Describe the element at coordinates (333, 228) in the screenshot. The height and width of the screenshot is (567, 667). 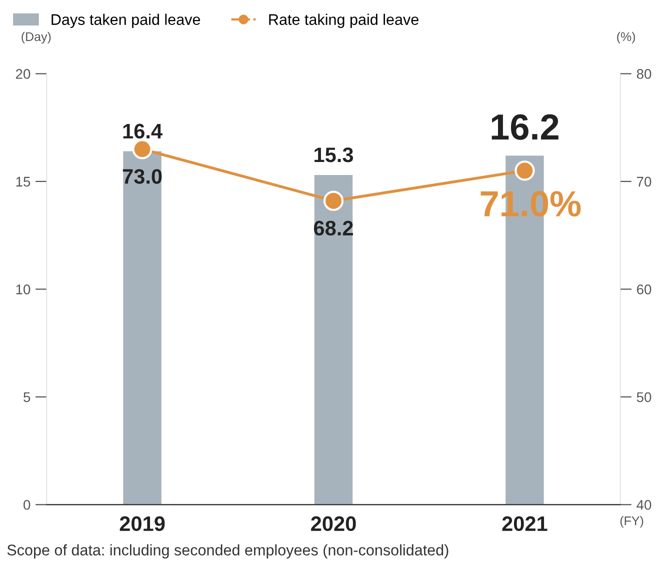
I see `data-label: 68.2` at that location.